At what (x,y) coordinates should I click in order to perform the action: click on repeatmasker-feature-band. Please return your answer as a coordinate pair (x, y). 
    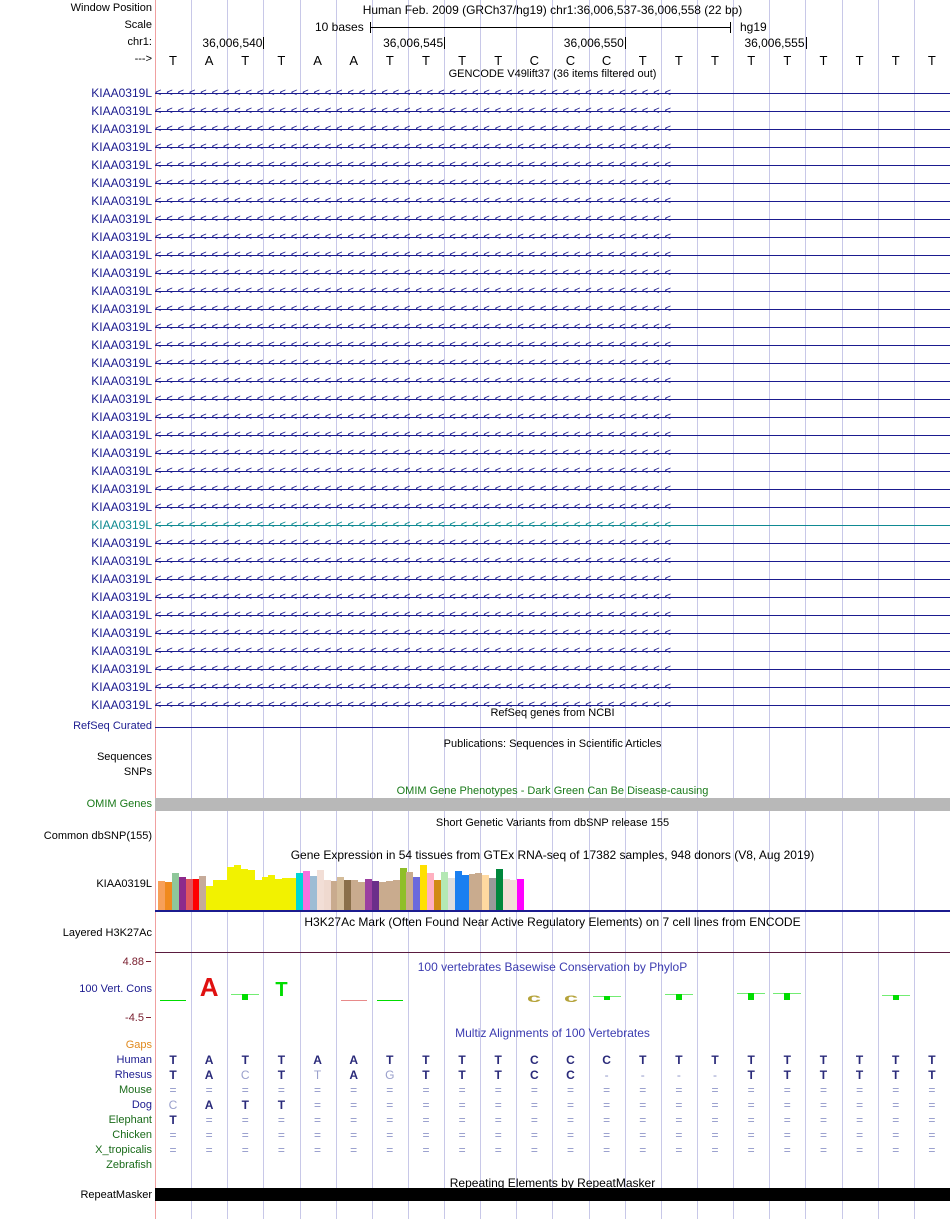
    Looking at the image, I should click on (552, 1194).